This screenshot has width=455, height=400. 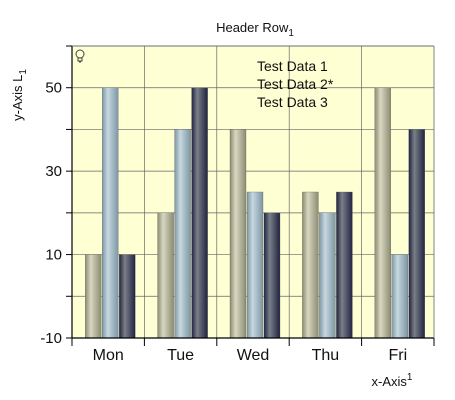 I want to click on x-axis-title: x-Axis1, so click(x=392, y=380).